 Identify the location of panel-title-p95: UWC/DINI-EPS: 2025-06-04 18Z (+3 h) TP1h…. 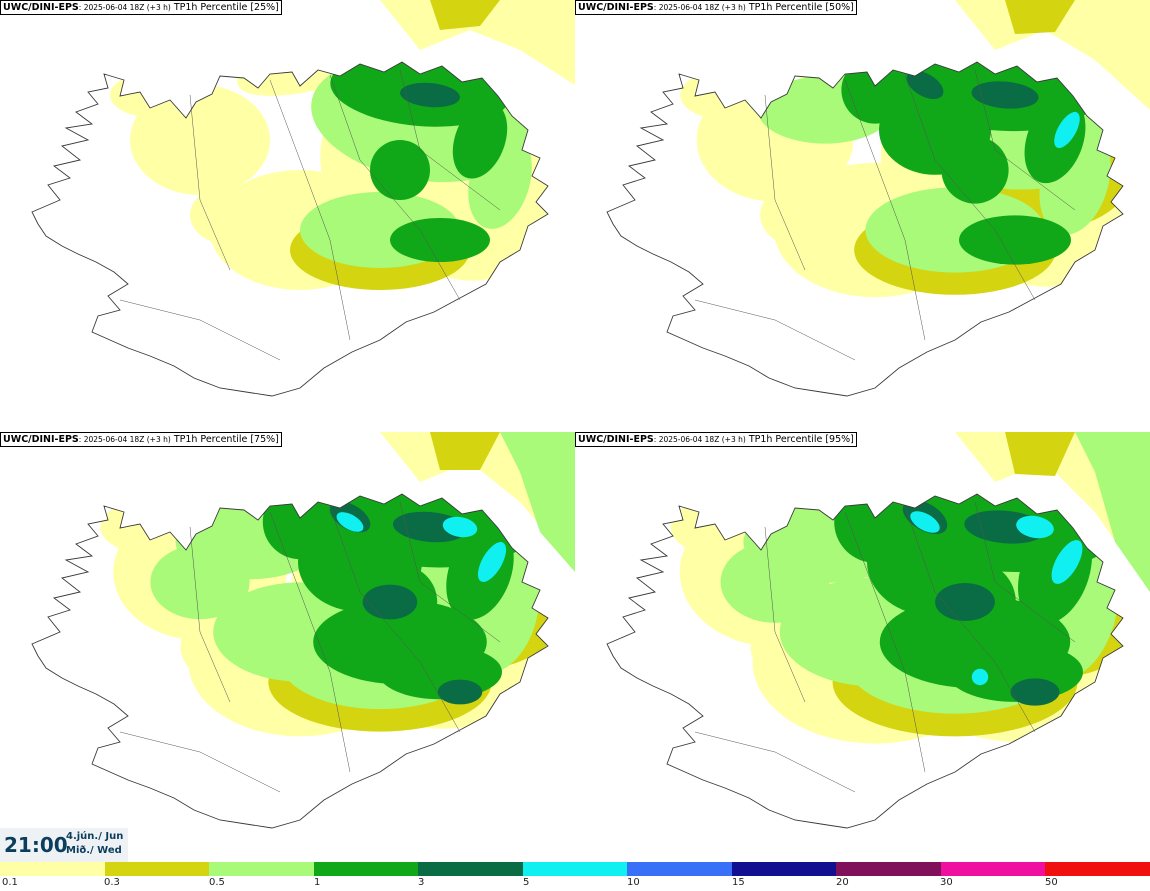
(716, 439).